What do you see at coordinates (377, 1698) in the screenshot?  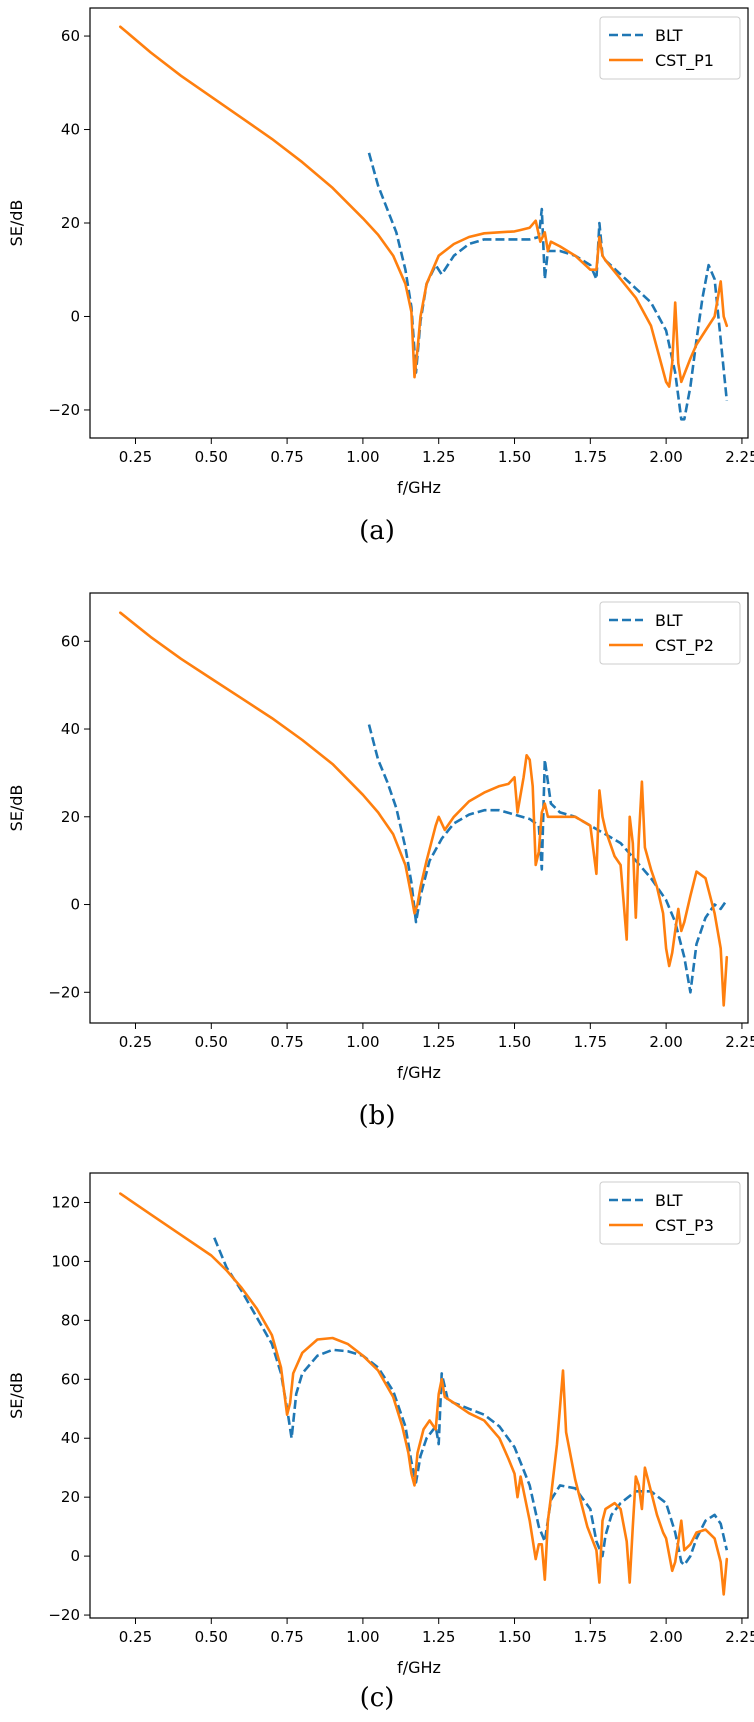 I see `figure-caption: (c)` at bounding box center [377, 1698].